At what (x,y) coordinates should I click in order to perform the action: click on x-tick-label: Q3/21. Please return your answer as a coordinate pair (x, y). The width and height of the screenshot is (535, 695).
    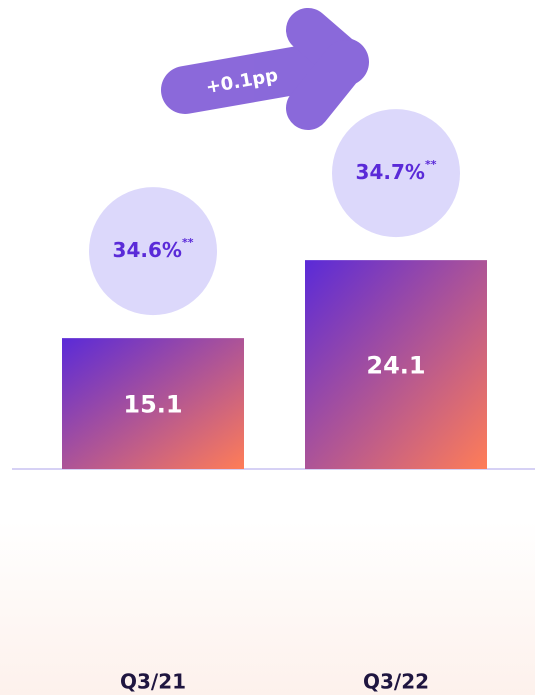
    Looking at the image, I should click on (153, 682).